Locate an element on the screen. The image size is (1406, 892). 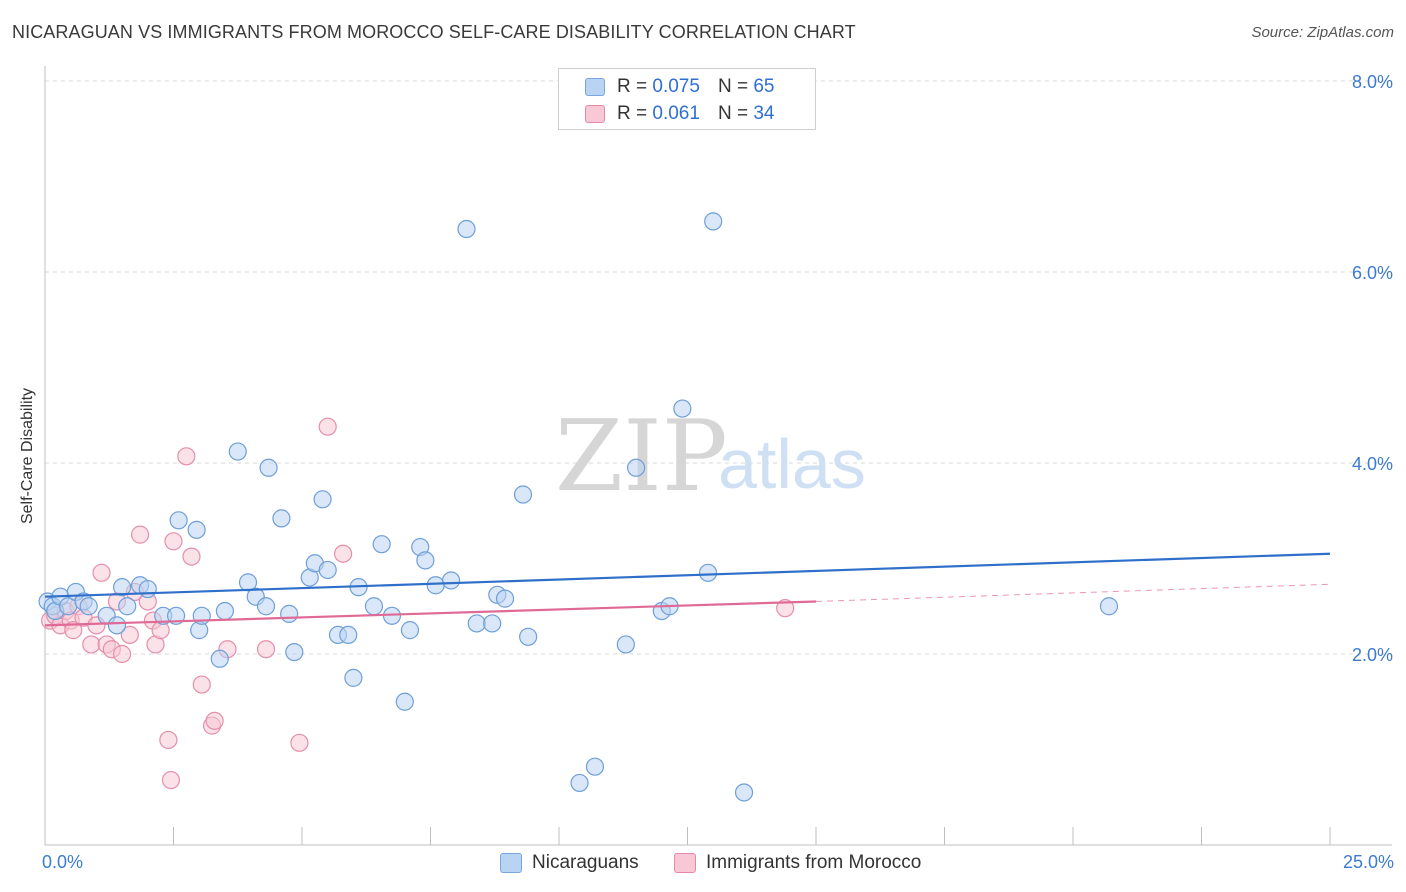
trend-line-morocco-extension is located at coordinates (1073, 592).